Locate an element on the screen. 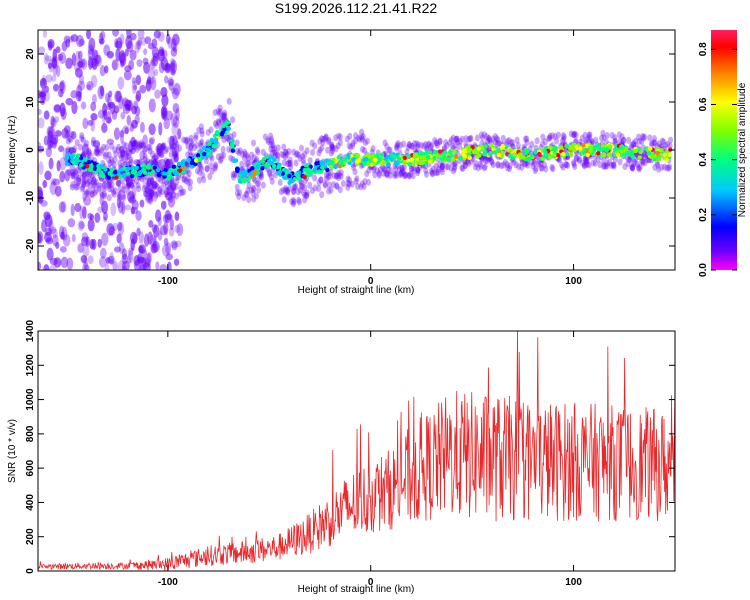  y-tick-label: -20 is located at coordinates (30, 245).